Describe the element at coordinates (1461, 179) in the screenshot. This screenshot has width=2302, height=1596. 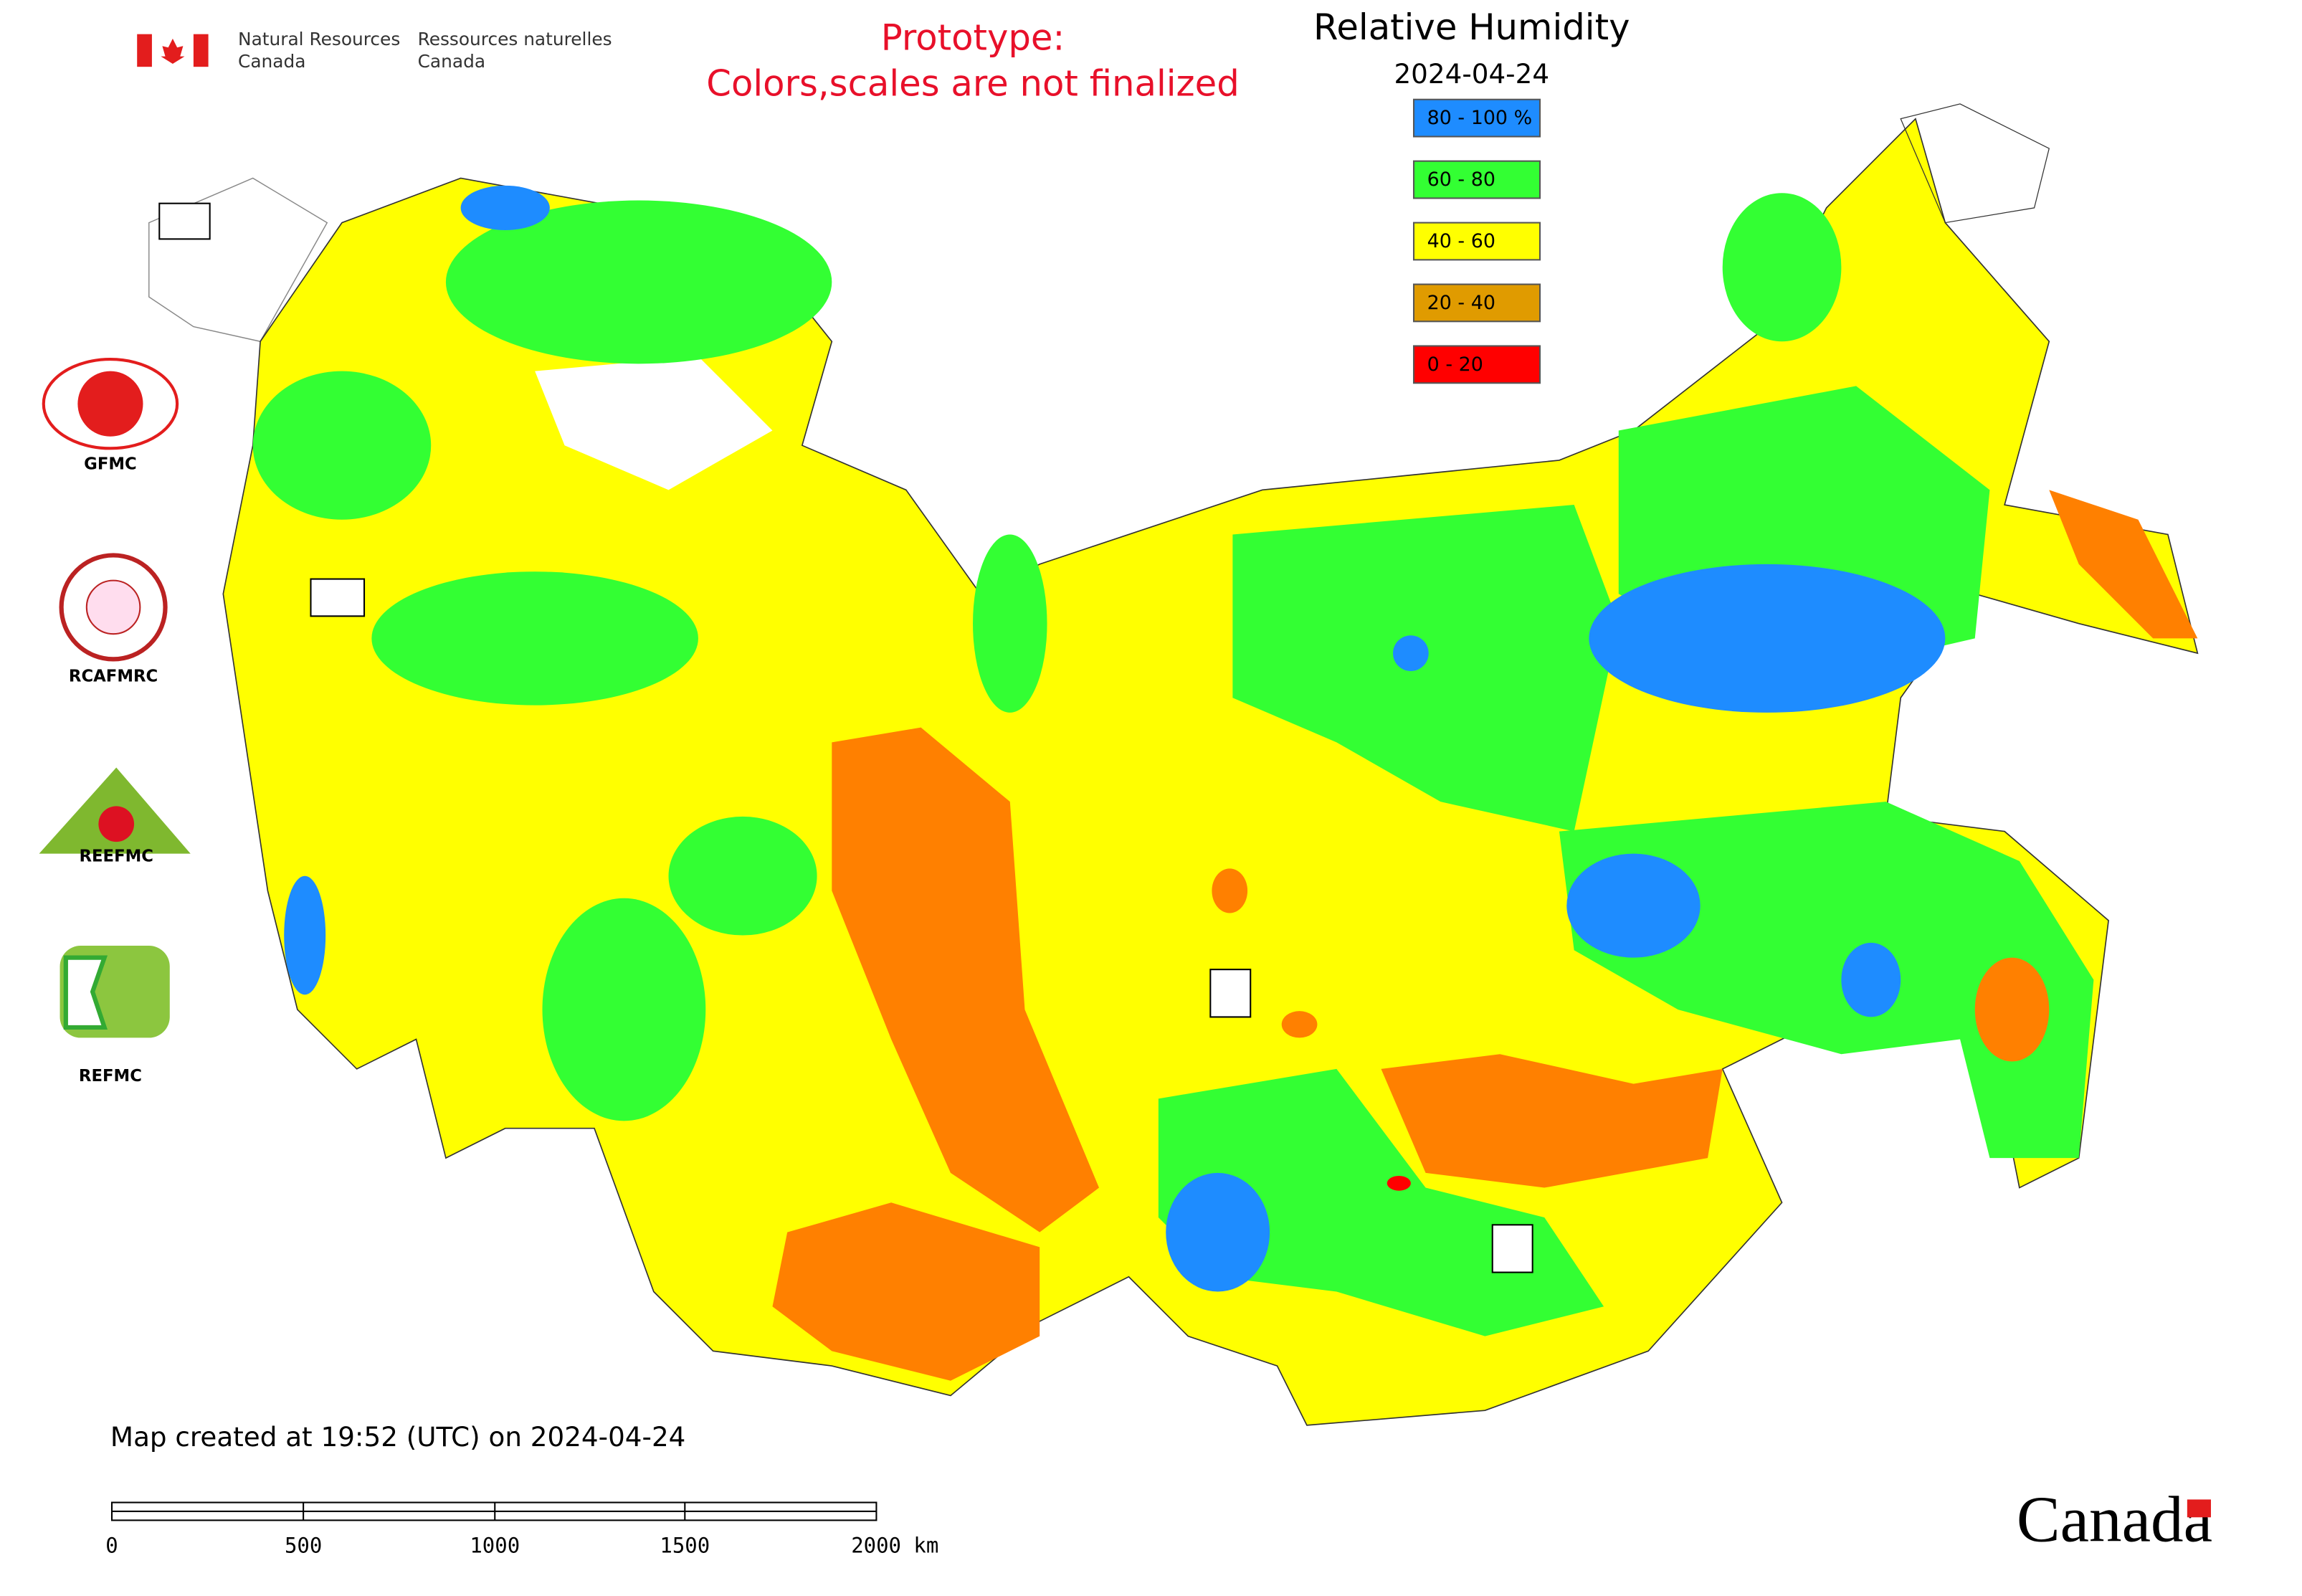
I see `legend-label: 60 - 80` at that location.